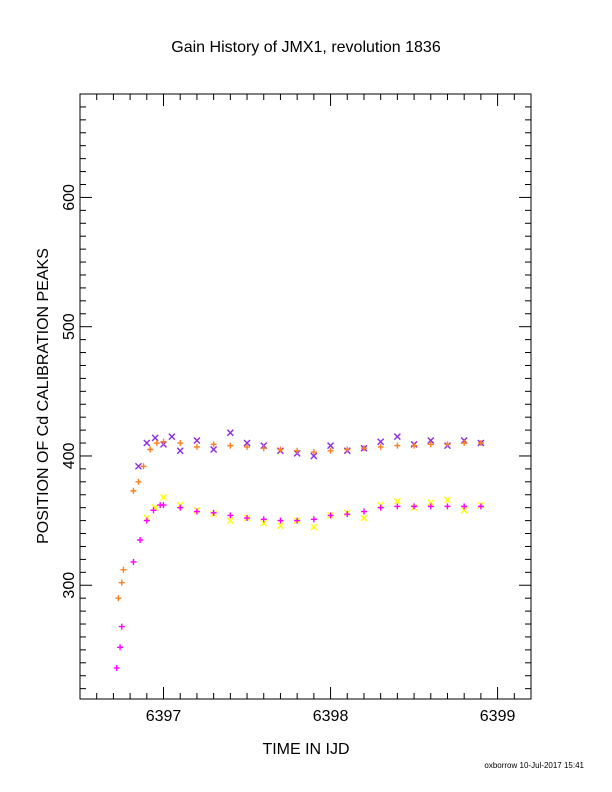 This screenshot has height=792, width=612. What do you see at coordinates (69, 326) in the screenshot?
I see `y-tick-label-500: 500` at bounding box center [69, 326].